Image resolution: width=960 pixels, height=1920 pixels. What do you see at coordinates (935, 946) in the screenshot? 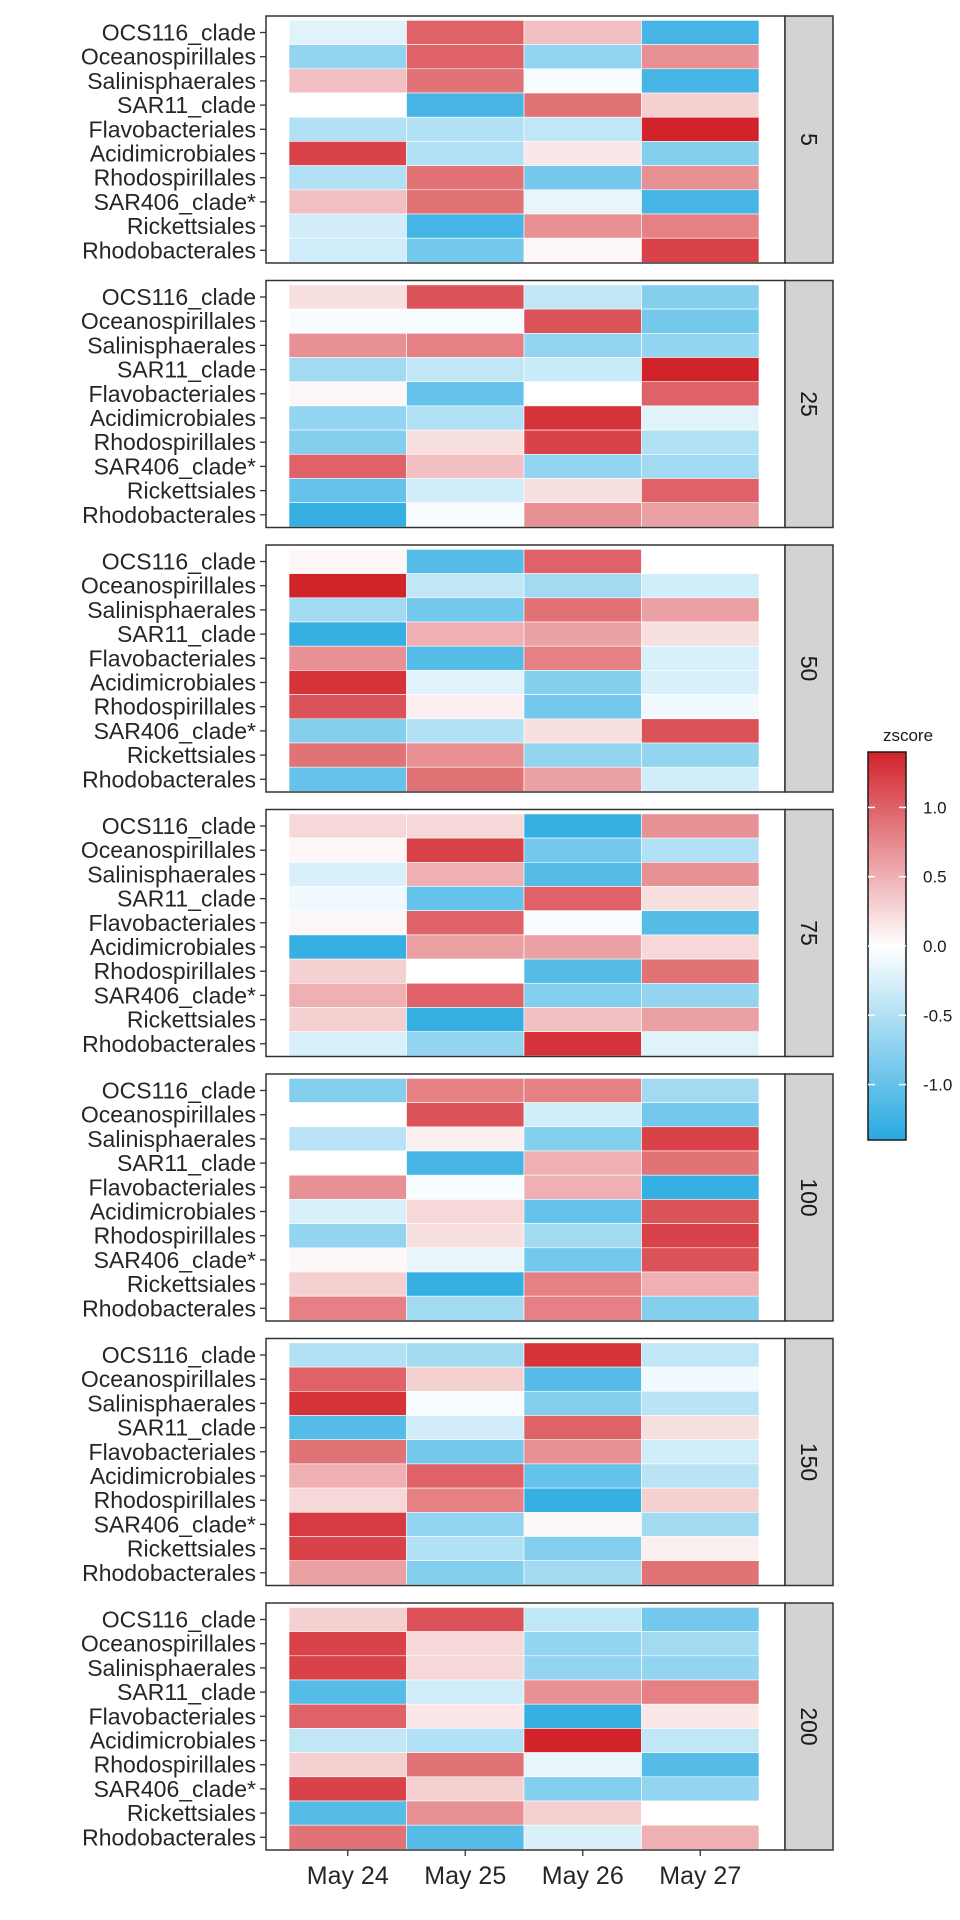
I see `legend-tick-label: 0.0` at bounding box center [935, 946].